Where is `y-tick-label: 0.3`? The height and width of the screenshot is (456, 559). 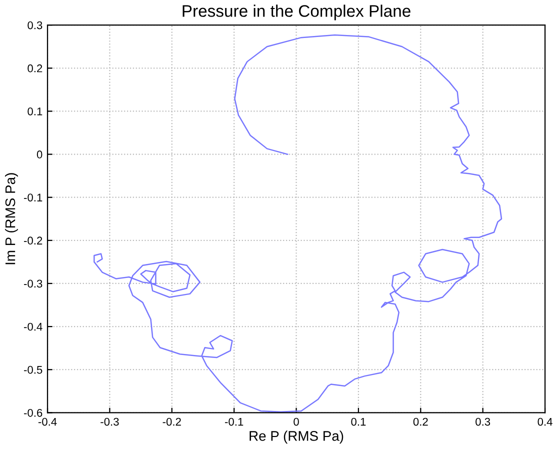
y-tick-label: 0.3 is located at coordinates (35, 25).